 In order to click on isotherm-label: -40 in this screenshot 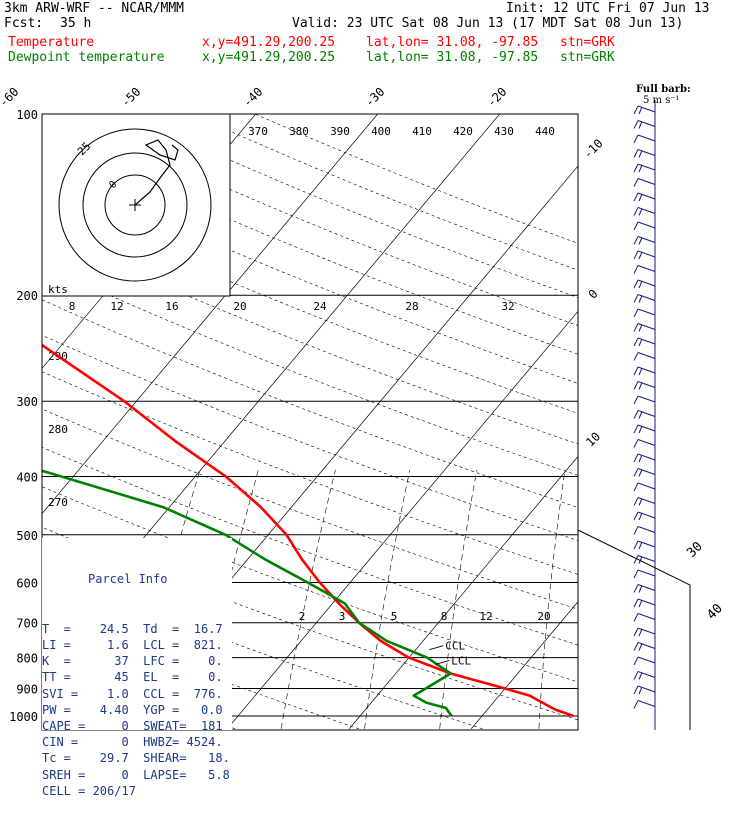, I will do `click(252, 97)`.